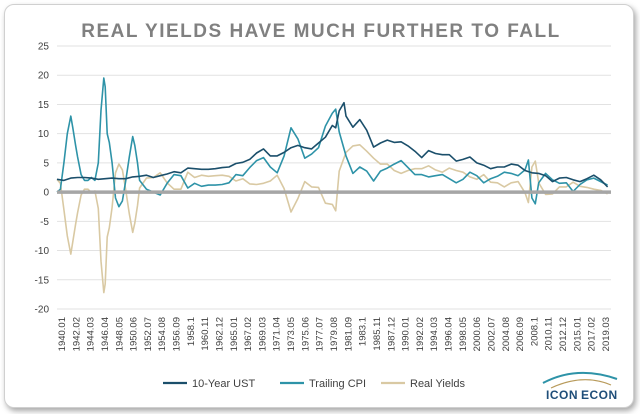 This screenshot has height=414, width=640. Describe the element at coordinates (305, 334) in the screenshot. I see `x-tick-label: 1975.06` at that location.